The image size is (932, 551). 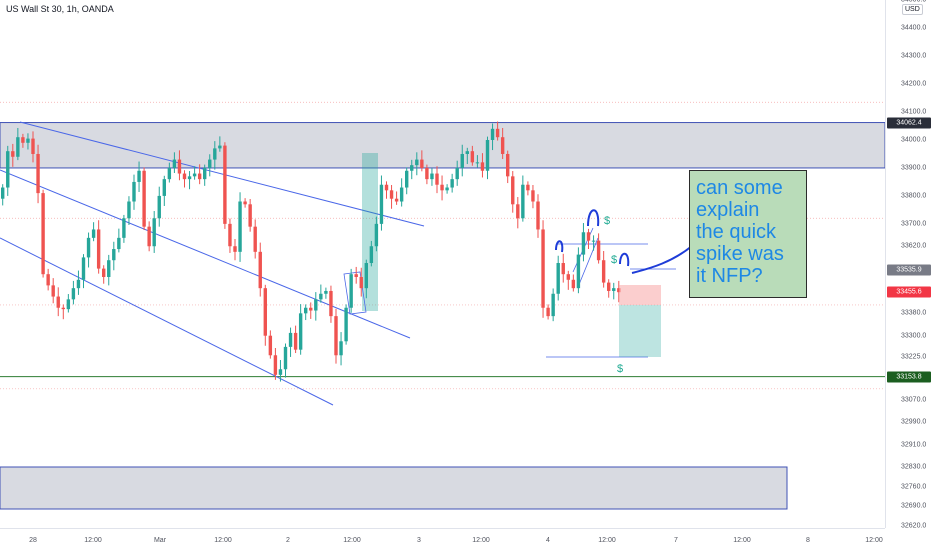 I want to click on lower-zone, so click(x=394, y=488).